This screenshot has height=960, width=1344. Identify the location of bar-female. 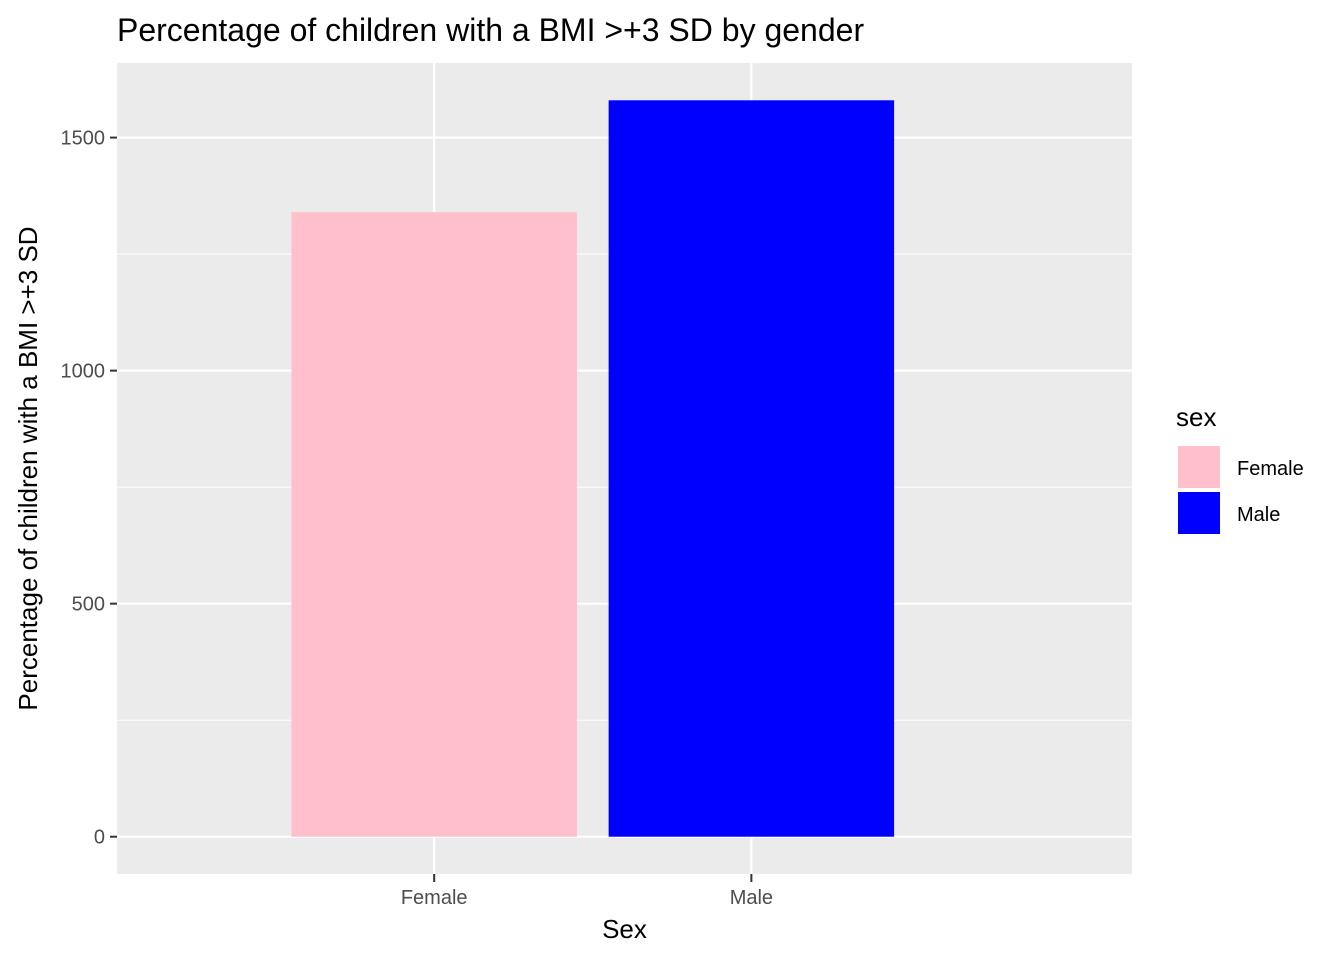
(434, 524).